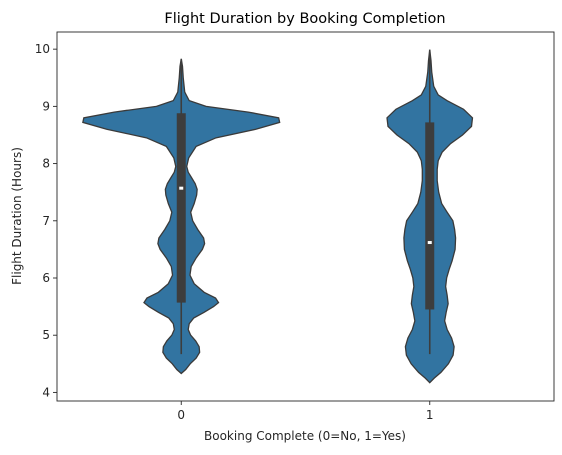  What do you see at coordinates (430, 415) in the screenshot?
I see `x-tick-label-1: 1` at bounding box center [430, 415].